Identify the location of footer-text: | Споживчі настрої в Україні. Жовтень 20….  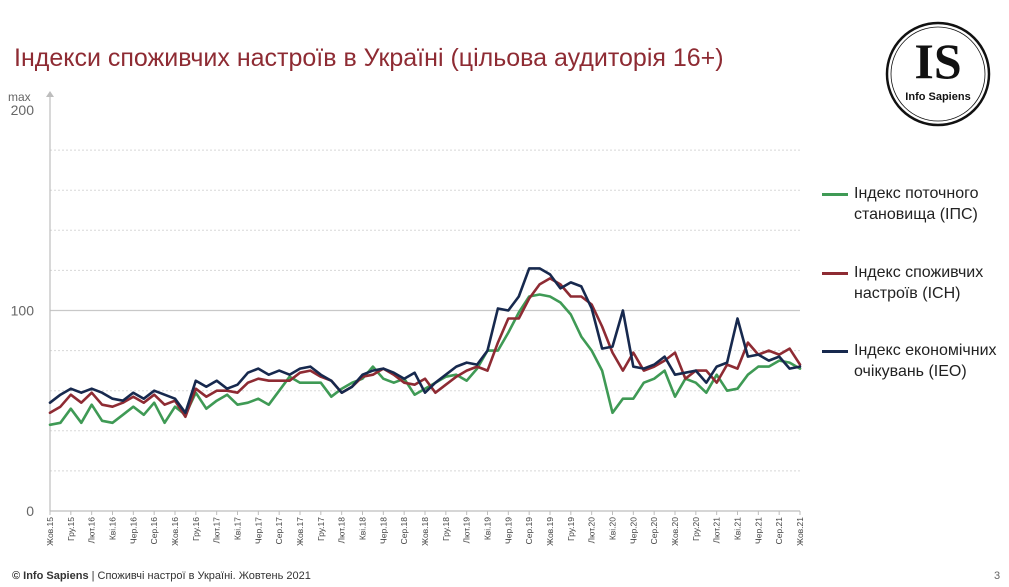
(199, 576).